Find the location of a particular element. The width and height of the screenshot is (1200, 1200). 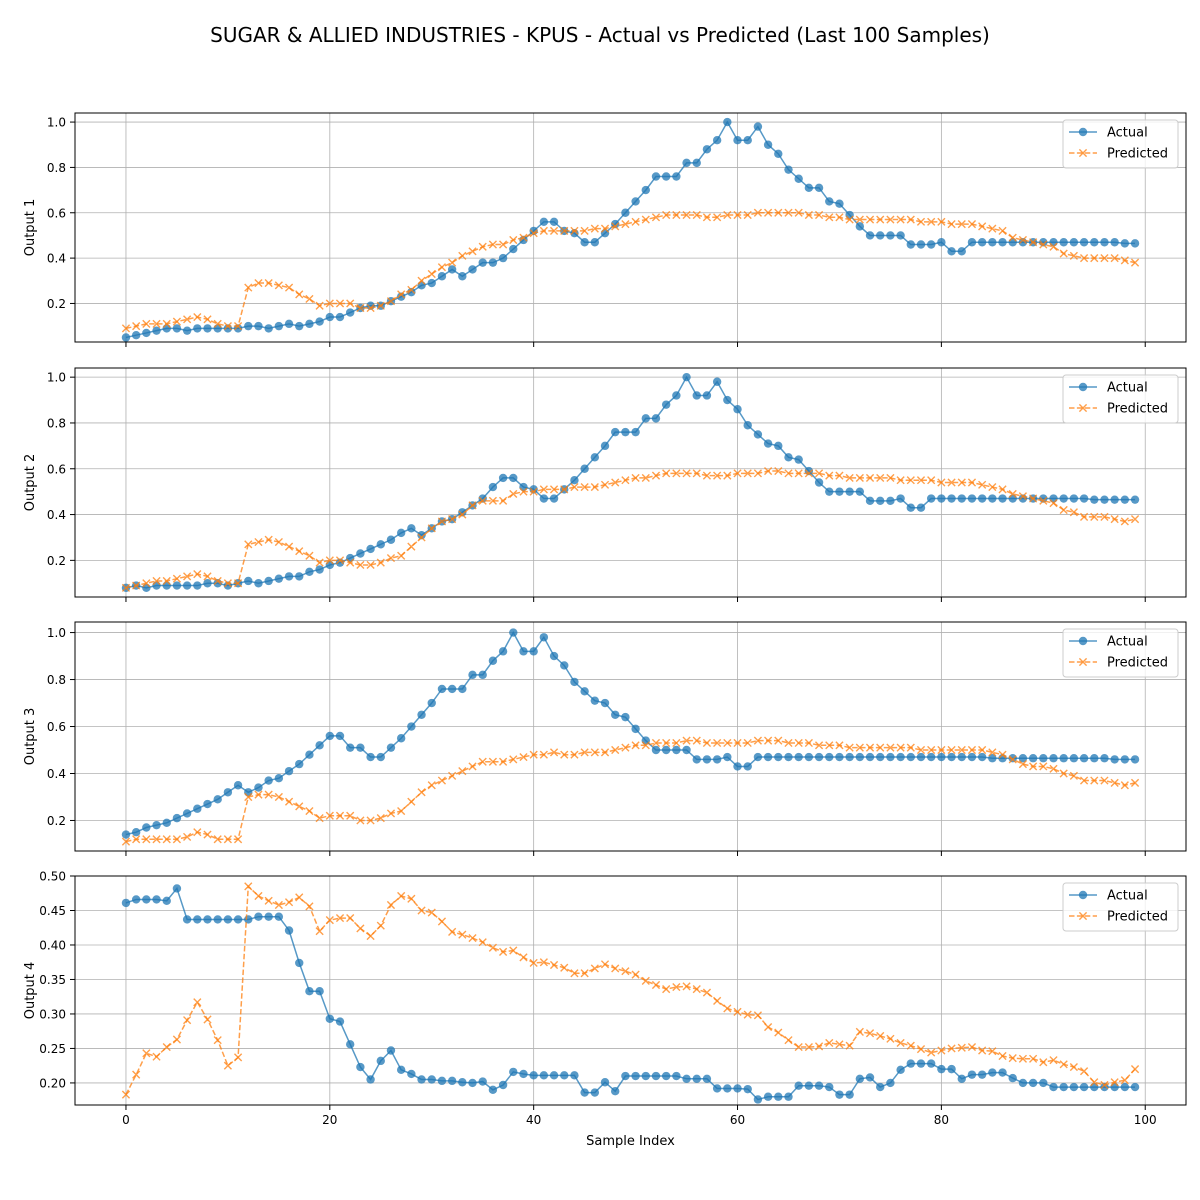

y-tick-label: 1.0 is located at coordinates (56, 633).